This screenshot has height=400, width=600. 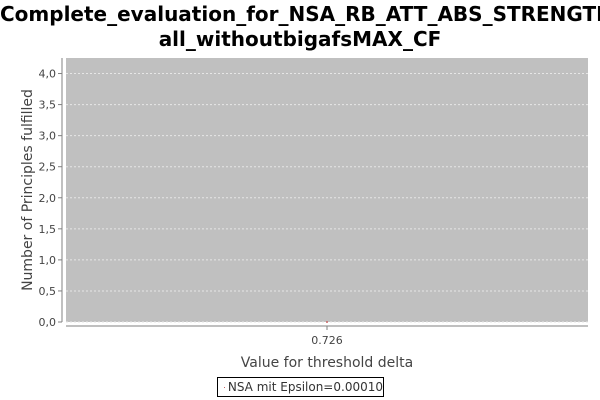 I want to click on x-axis-label: Value for threshold delta, so click(x=327, y=363).